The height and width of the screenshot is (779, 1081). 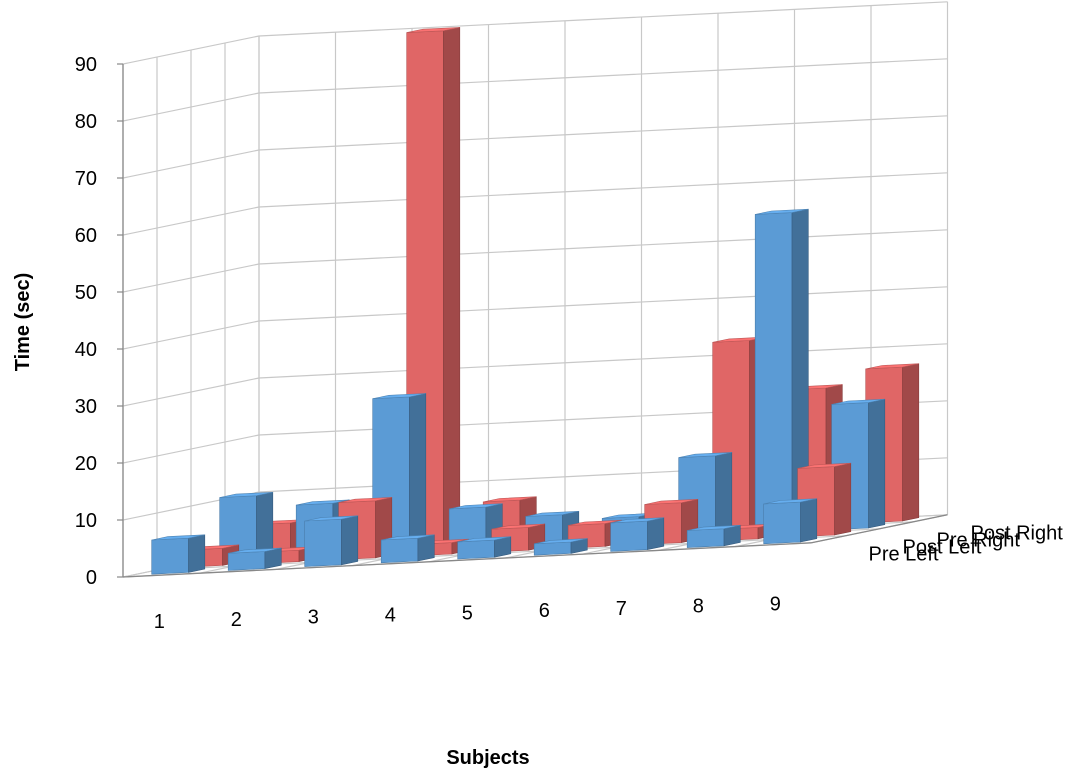 What do you see at coordinates (86, 179) in the screenshot?
I see `y-tick-label: 70` at bounding box center [86, 179].